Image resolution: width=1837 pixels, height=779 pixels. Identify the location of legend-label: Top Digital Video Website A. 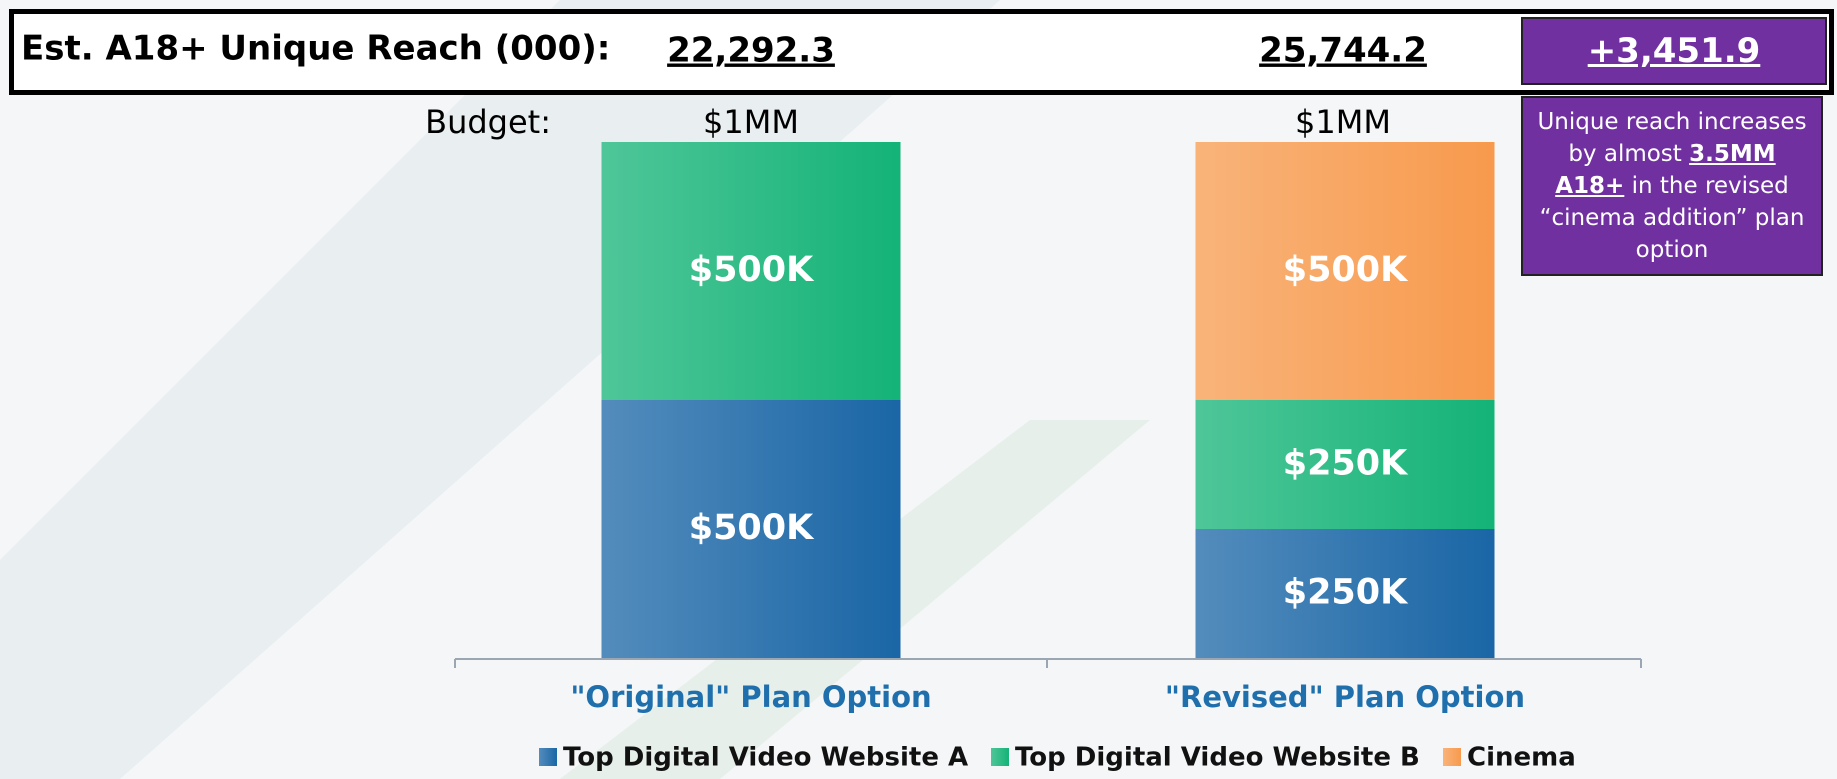
(765, 758).